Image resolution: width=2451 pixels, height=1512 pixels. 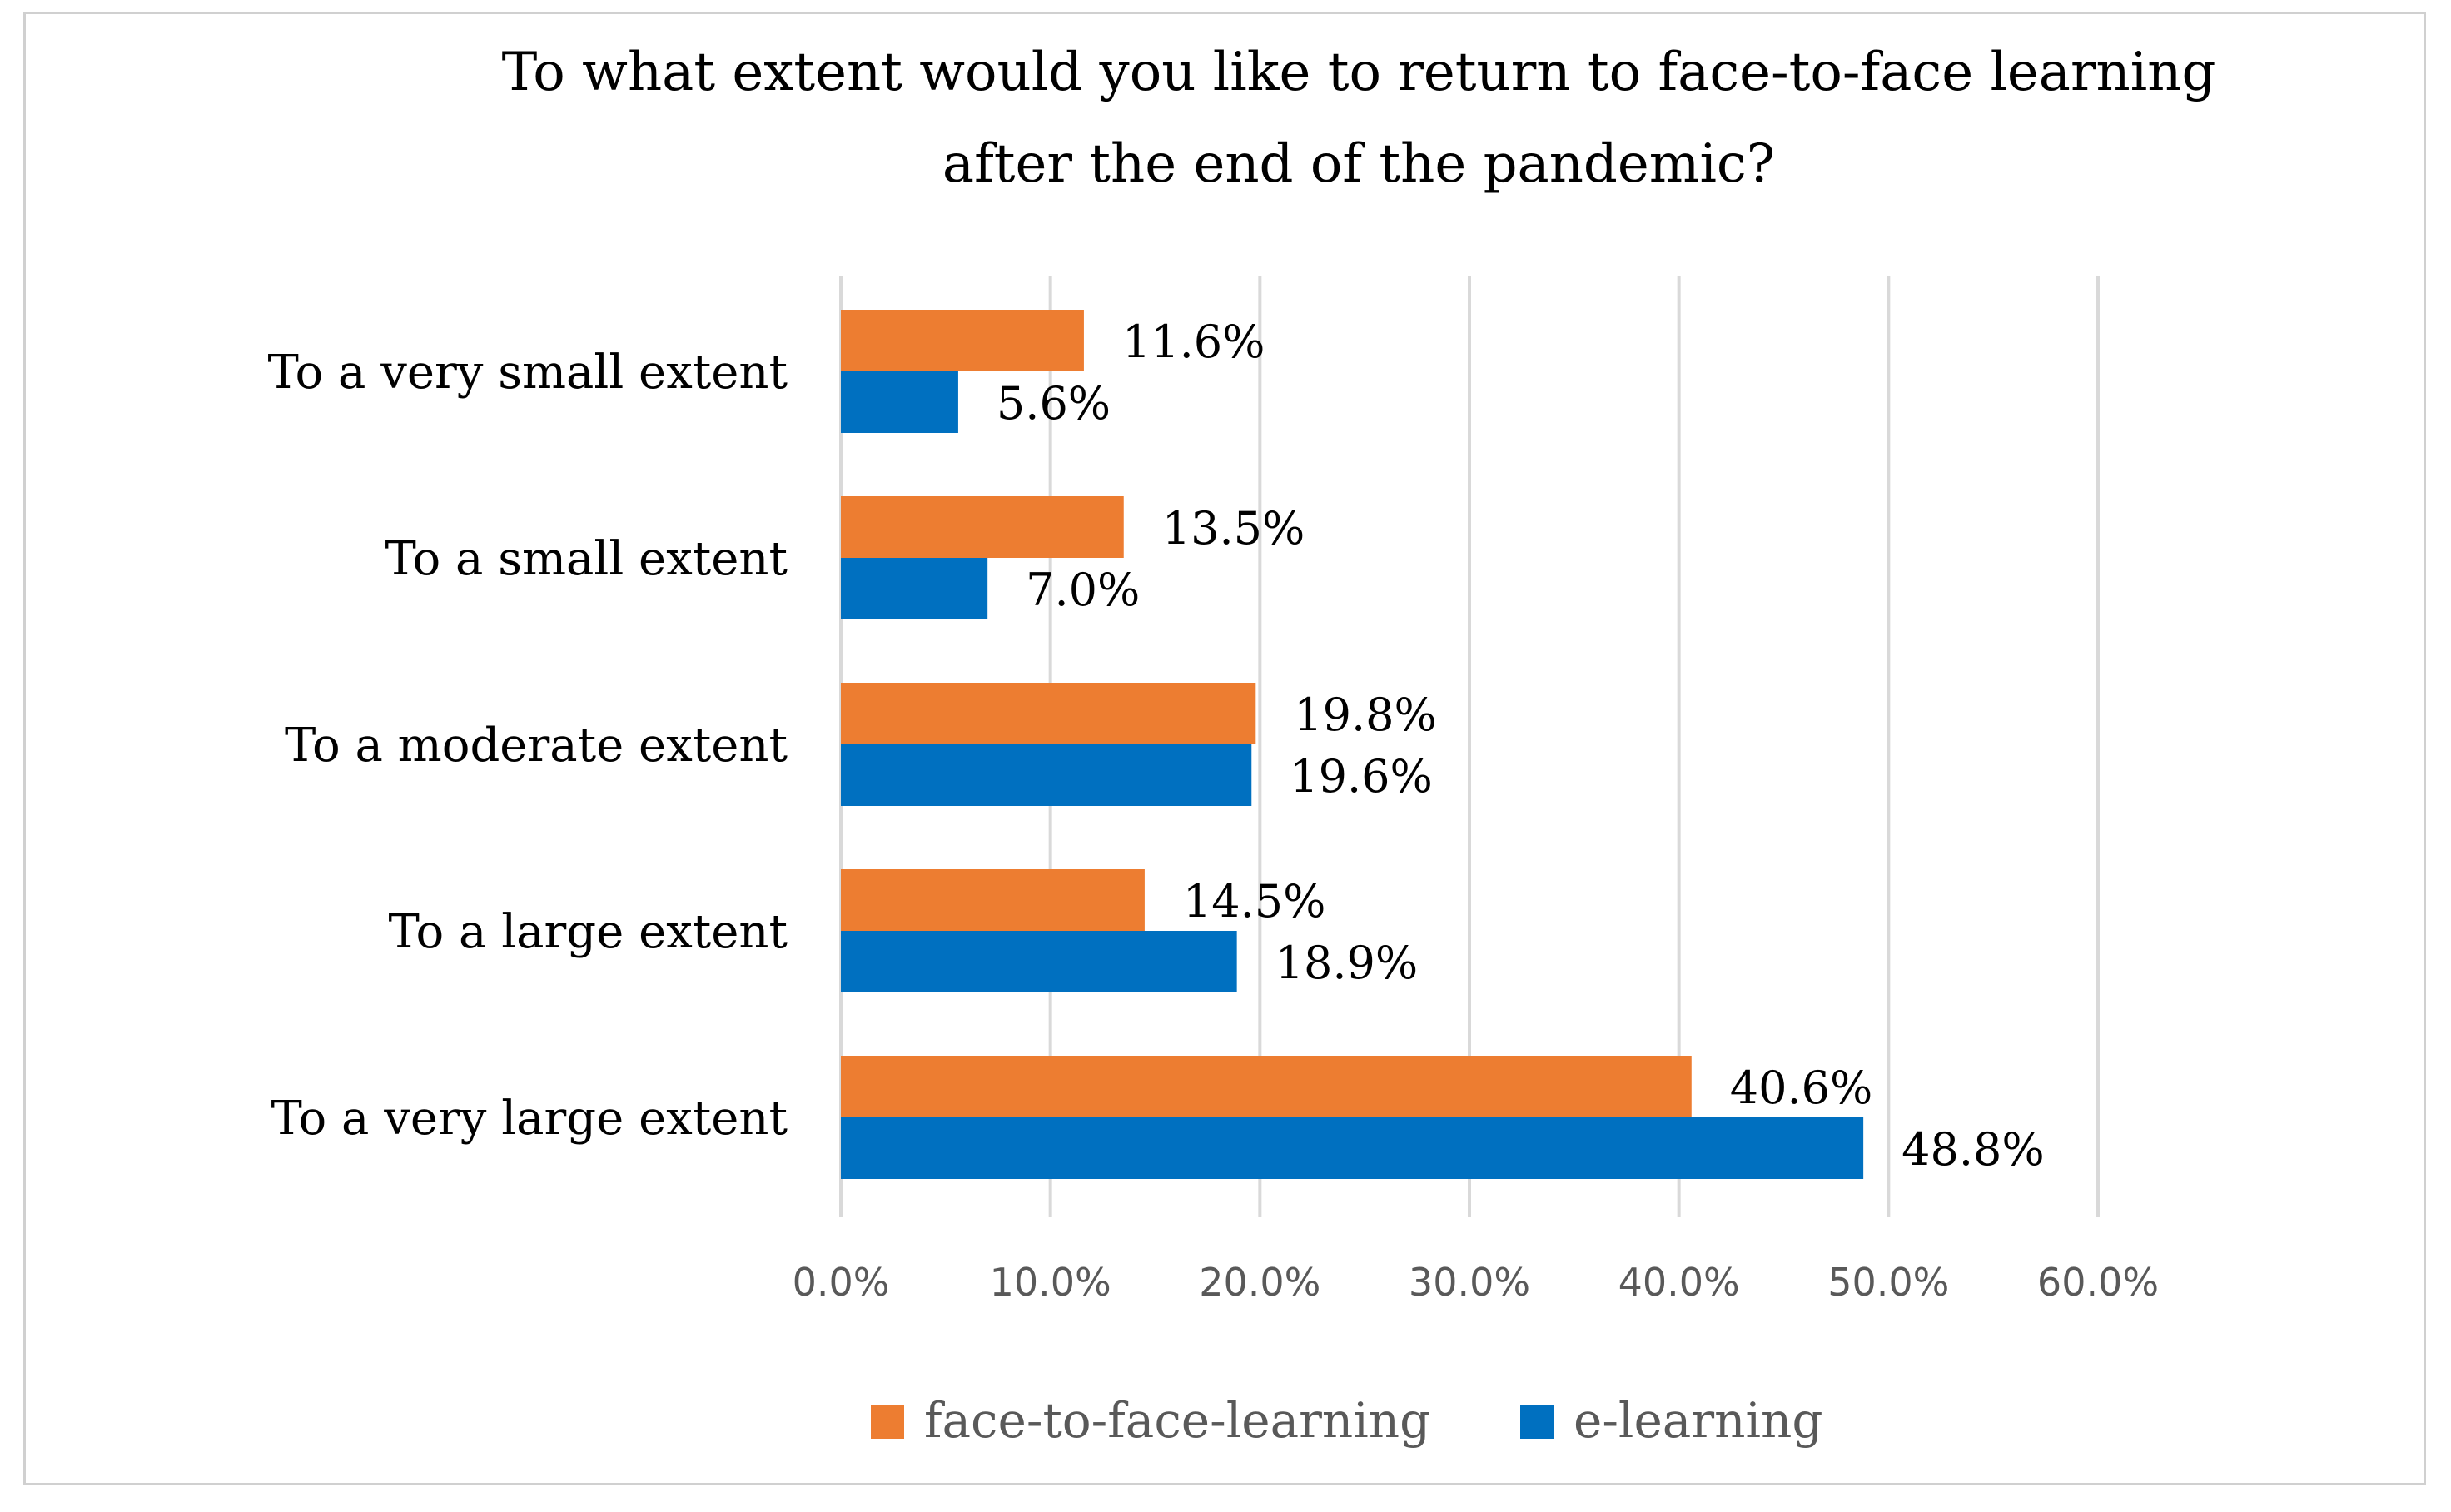 What do you see at coordinates (887, 1422) in the screenshot?
I see `legend-swatch-face-to-face-learning` at bounding box center [887, 1422].